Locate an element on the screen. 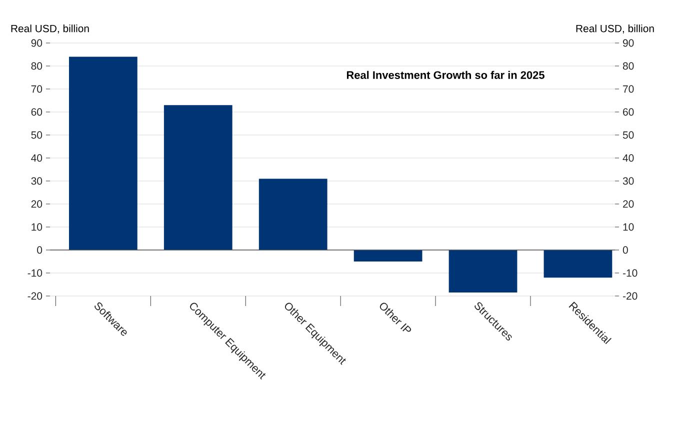  y-tick-label: 0 is located at coordinates (39, 250).